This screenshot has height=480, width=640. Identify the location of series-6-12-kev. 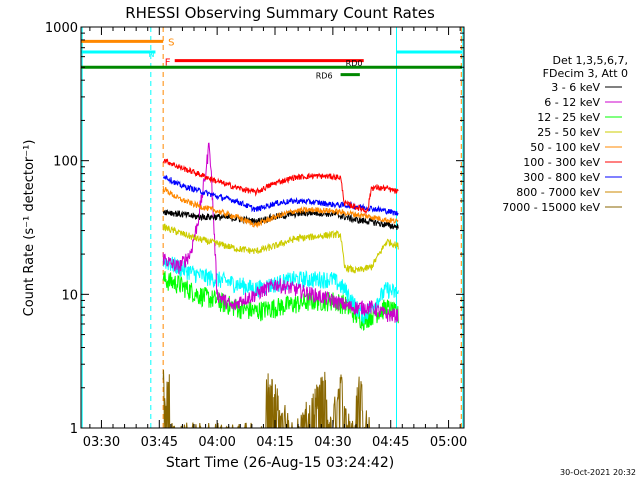
(280, 232).